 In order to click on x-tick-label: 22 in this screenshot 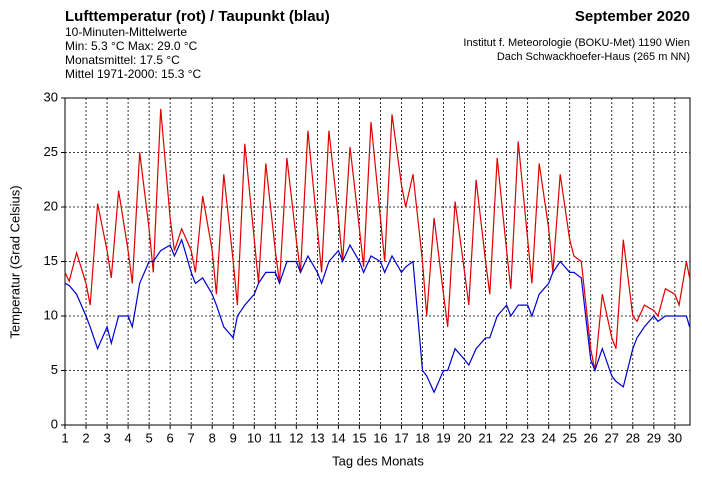, I will do `click(506, 437)`.